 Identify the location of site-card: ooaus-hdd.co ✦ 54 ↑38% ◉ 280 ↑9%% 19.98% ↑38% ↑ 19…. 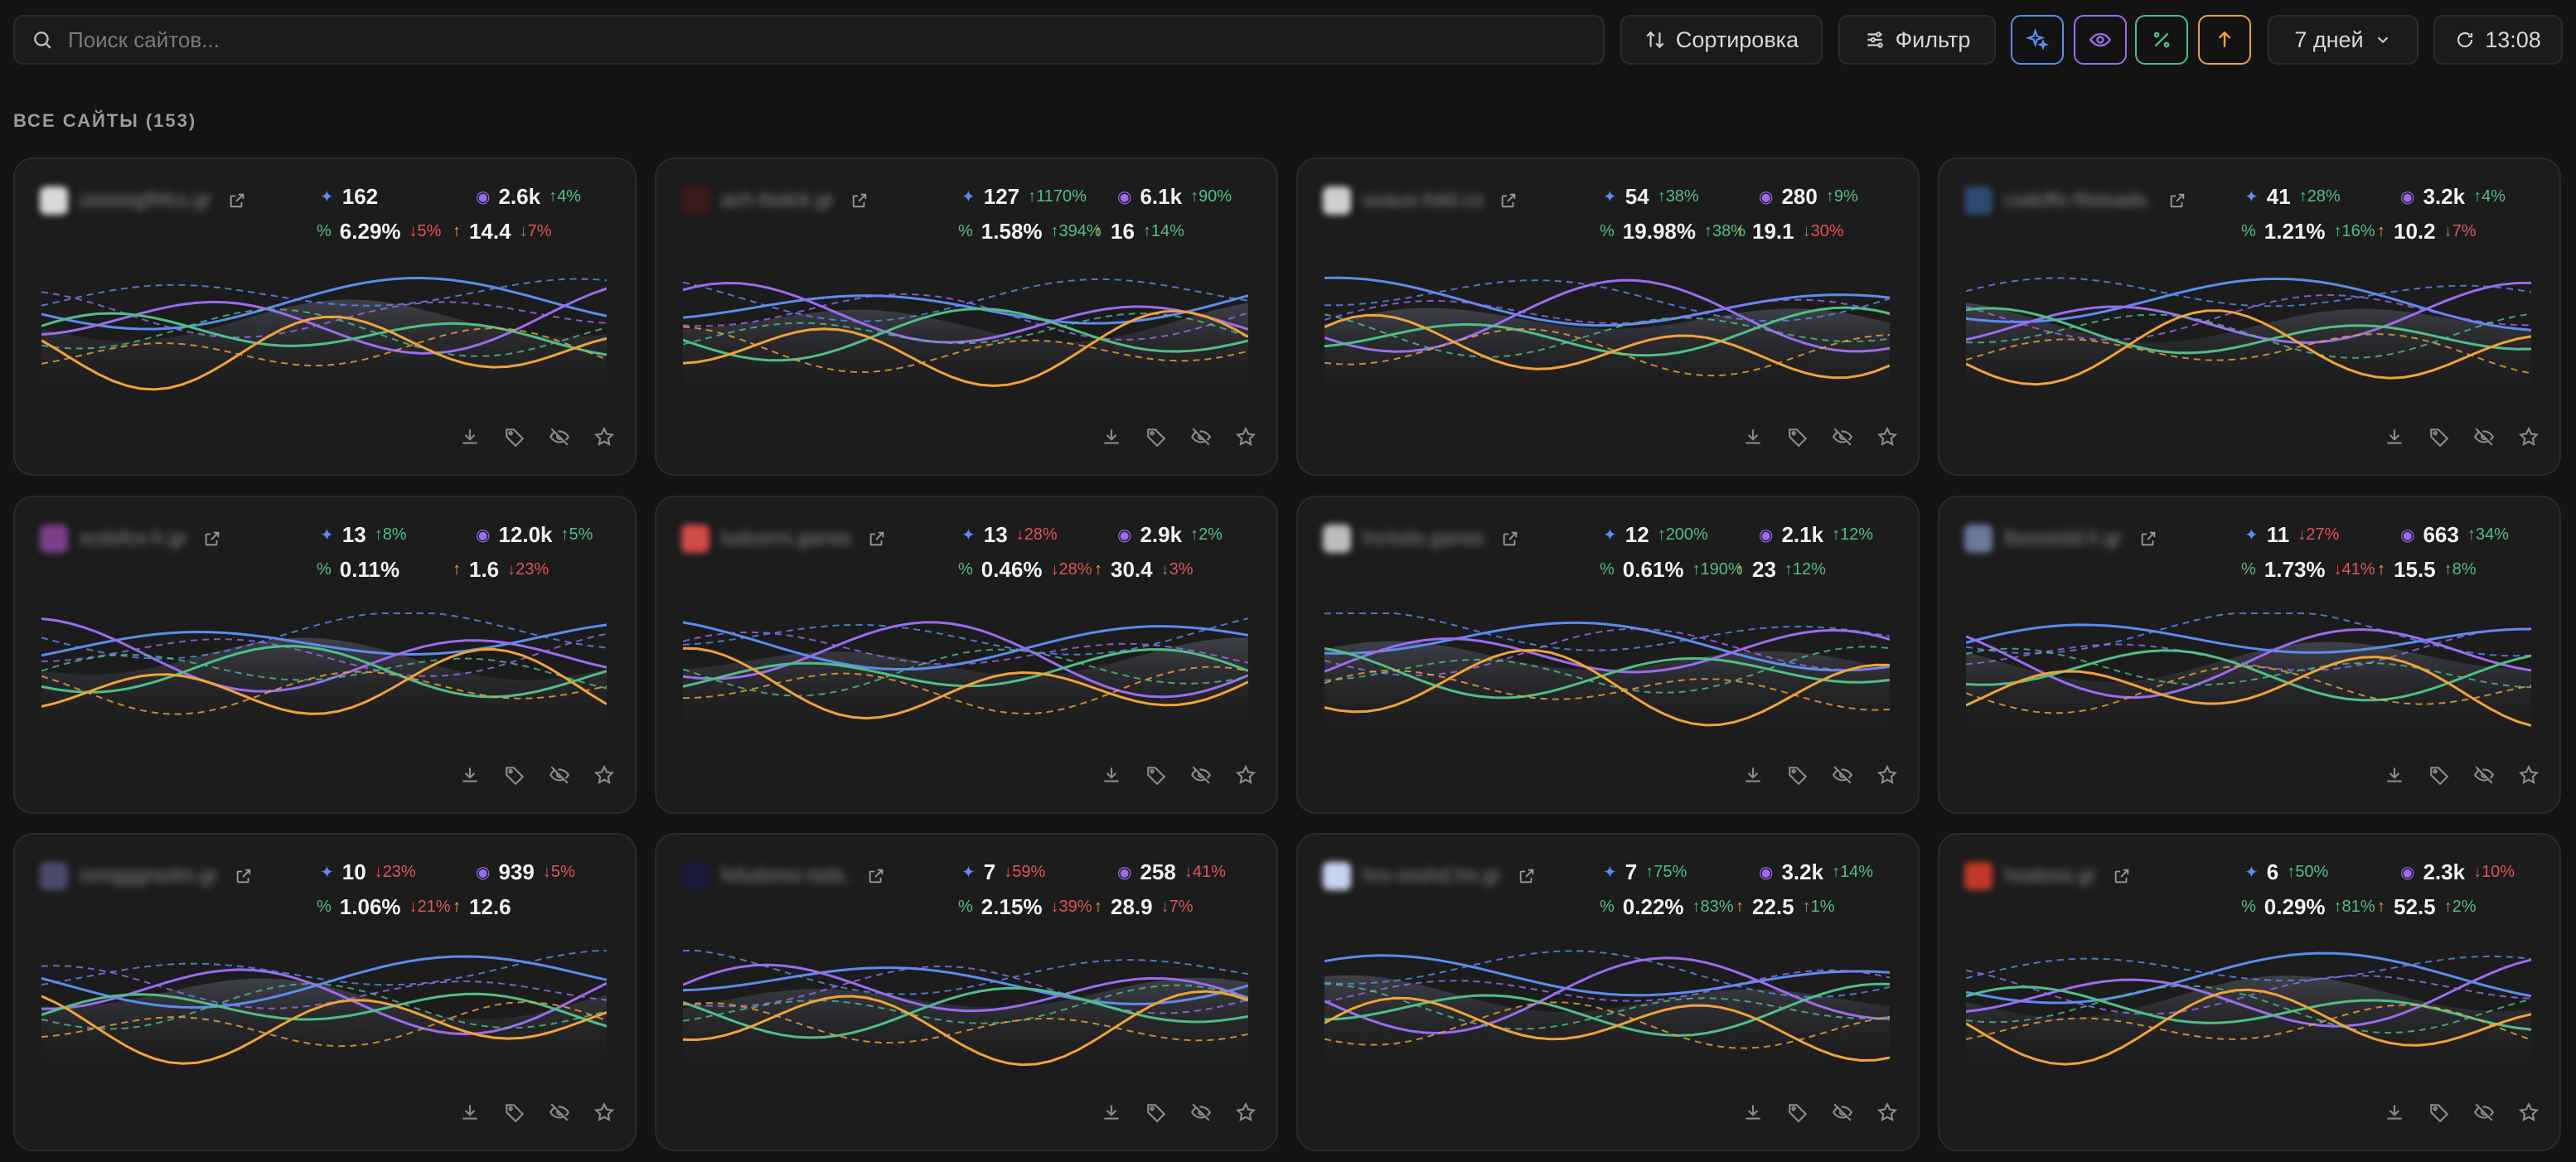
(1608, 316).